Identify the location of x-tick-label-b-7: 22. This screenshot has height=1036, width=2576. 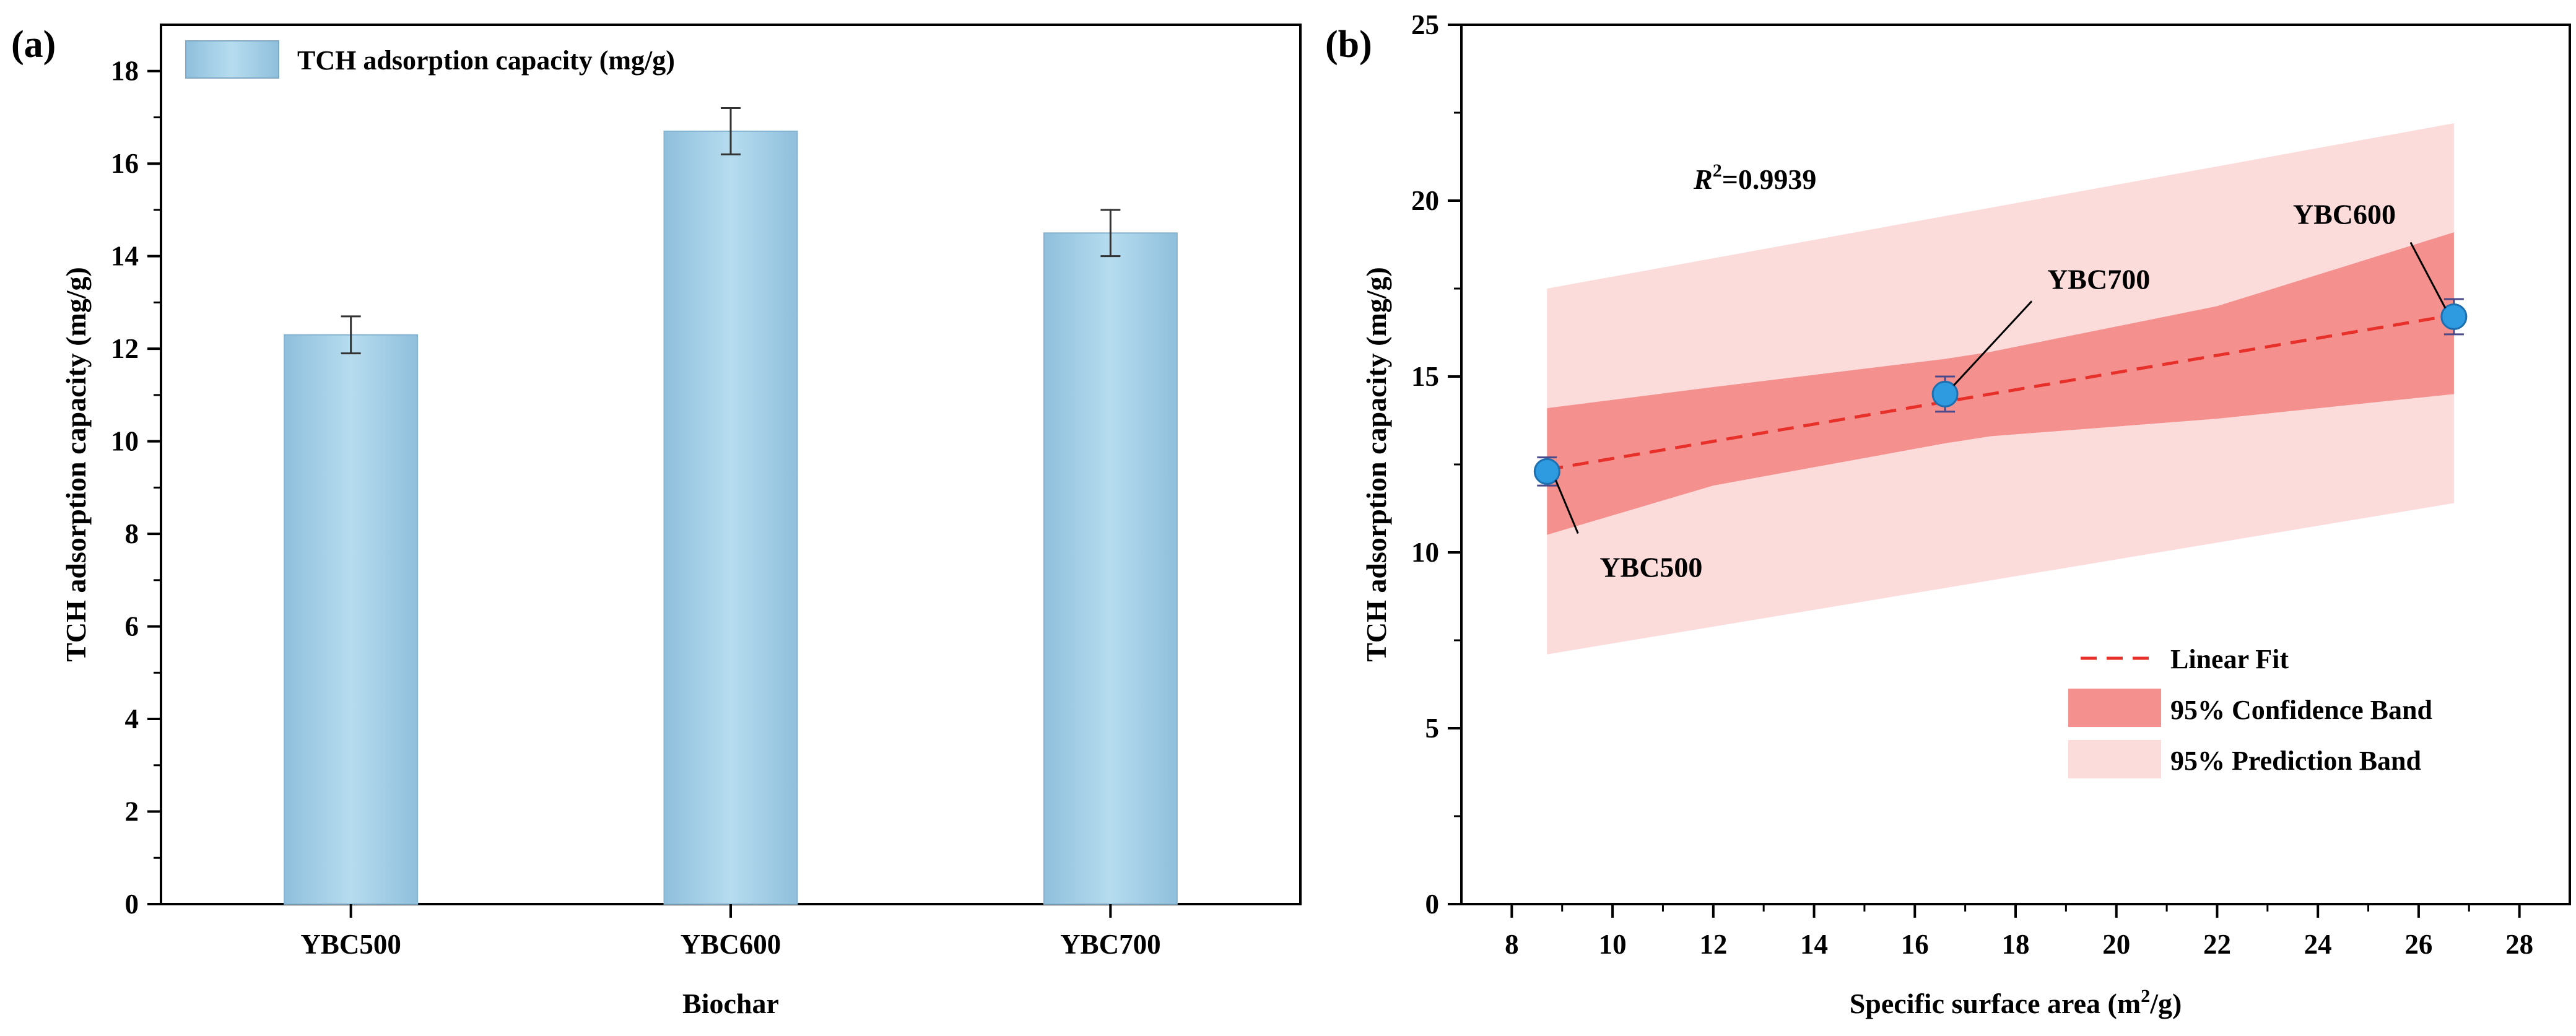
(2217, 944).